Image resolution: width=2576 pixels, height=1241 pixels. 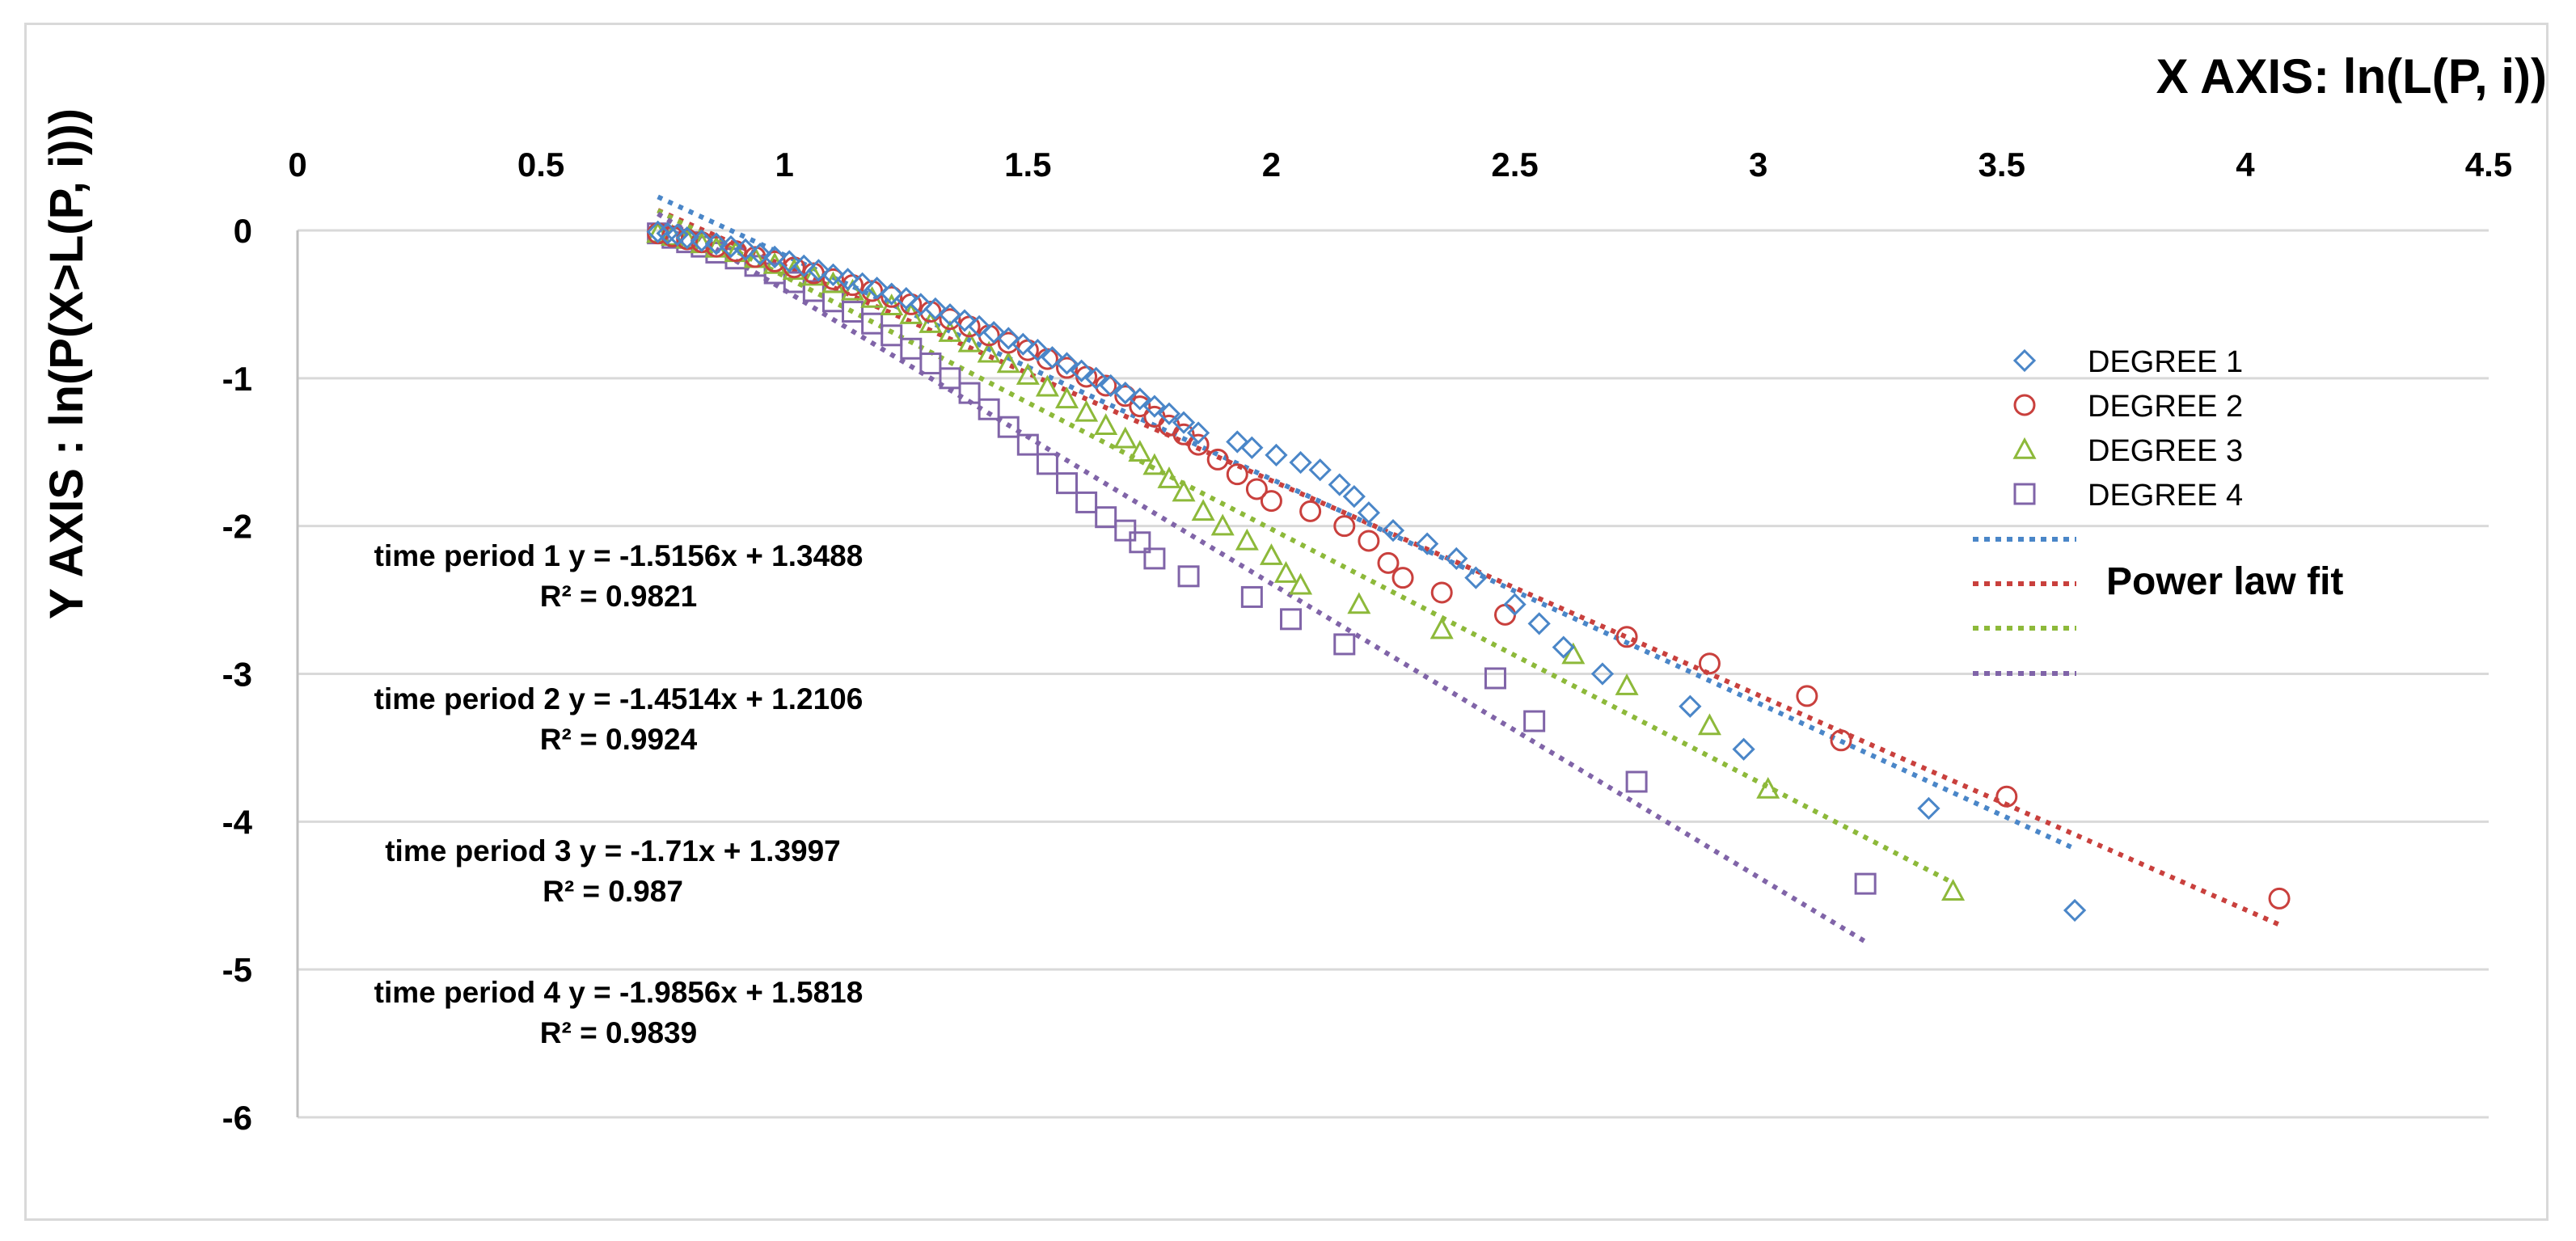 I want to click on y-tick-label: -1, so click(x=237, y=379).